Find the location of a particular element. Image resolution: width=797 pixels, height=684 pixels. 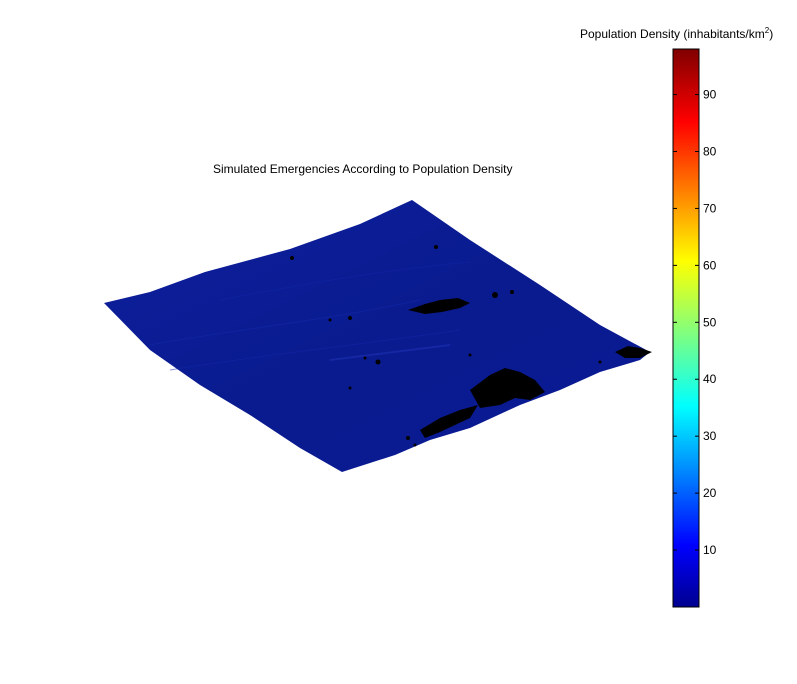

colorbar-label-suffix: ) is located at coordinates (771, 34).